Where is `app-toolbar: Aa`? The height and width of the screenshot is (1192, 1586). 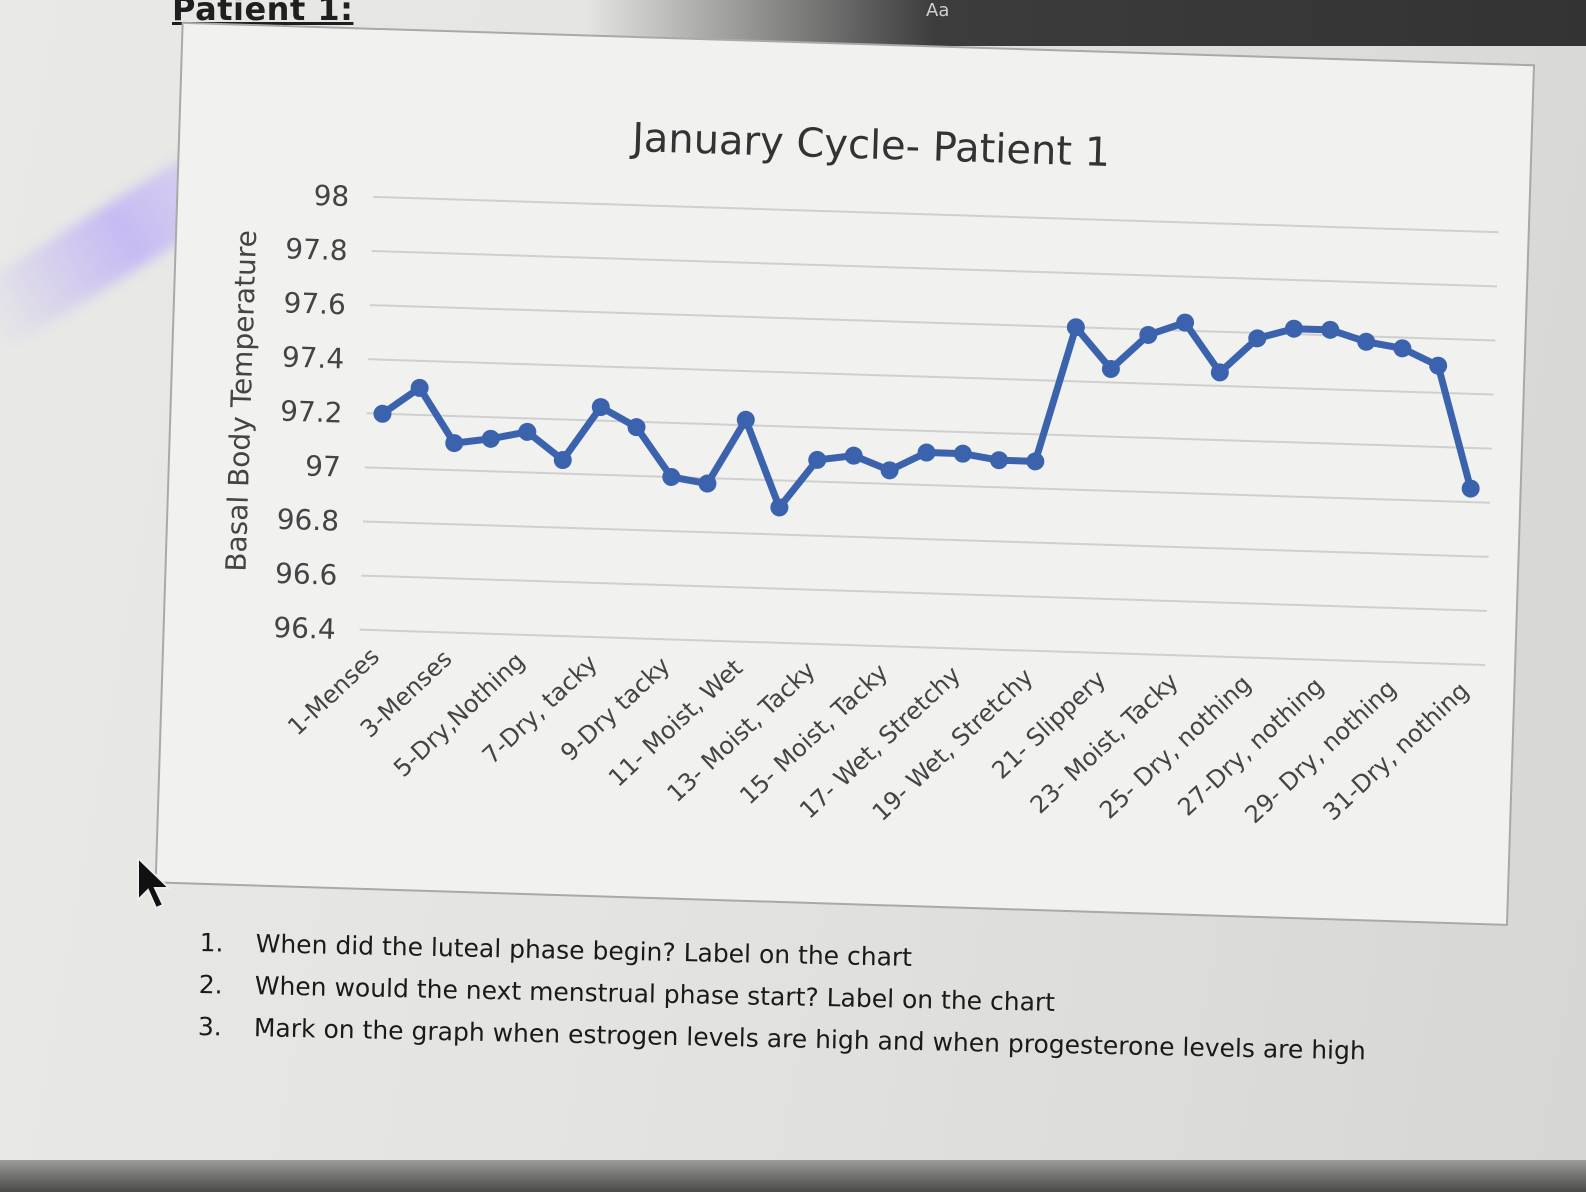
app-toolbar: Aa is located at coordinates (1086, 23).